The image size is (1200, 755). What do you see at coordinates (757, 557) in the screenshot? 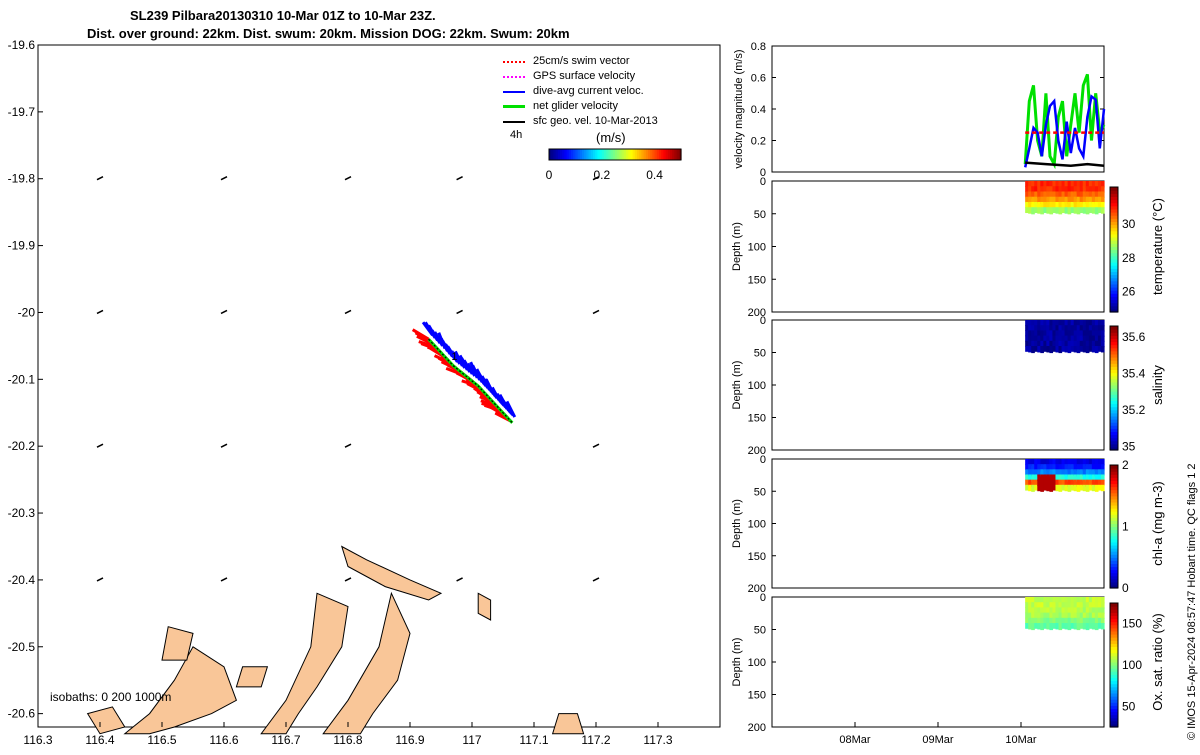
I see `depth-ytick-label: 150` at bounding box center [757, 557].